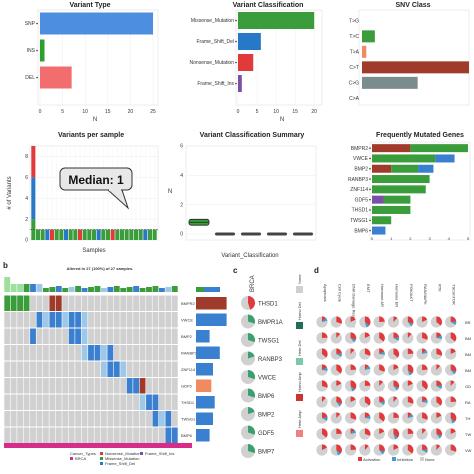  Describe the element at coordinates (203, 336) in the screenshot. I see `oncoplot-right-bar` at that location.